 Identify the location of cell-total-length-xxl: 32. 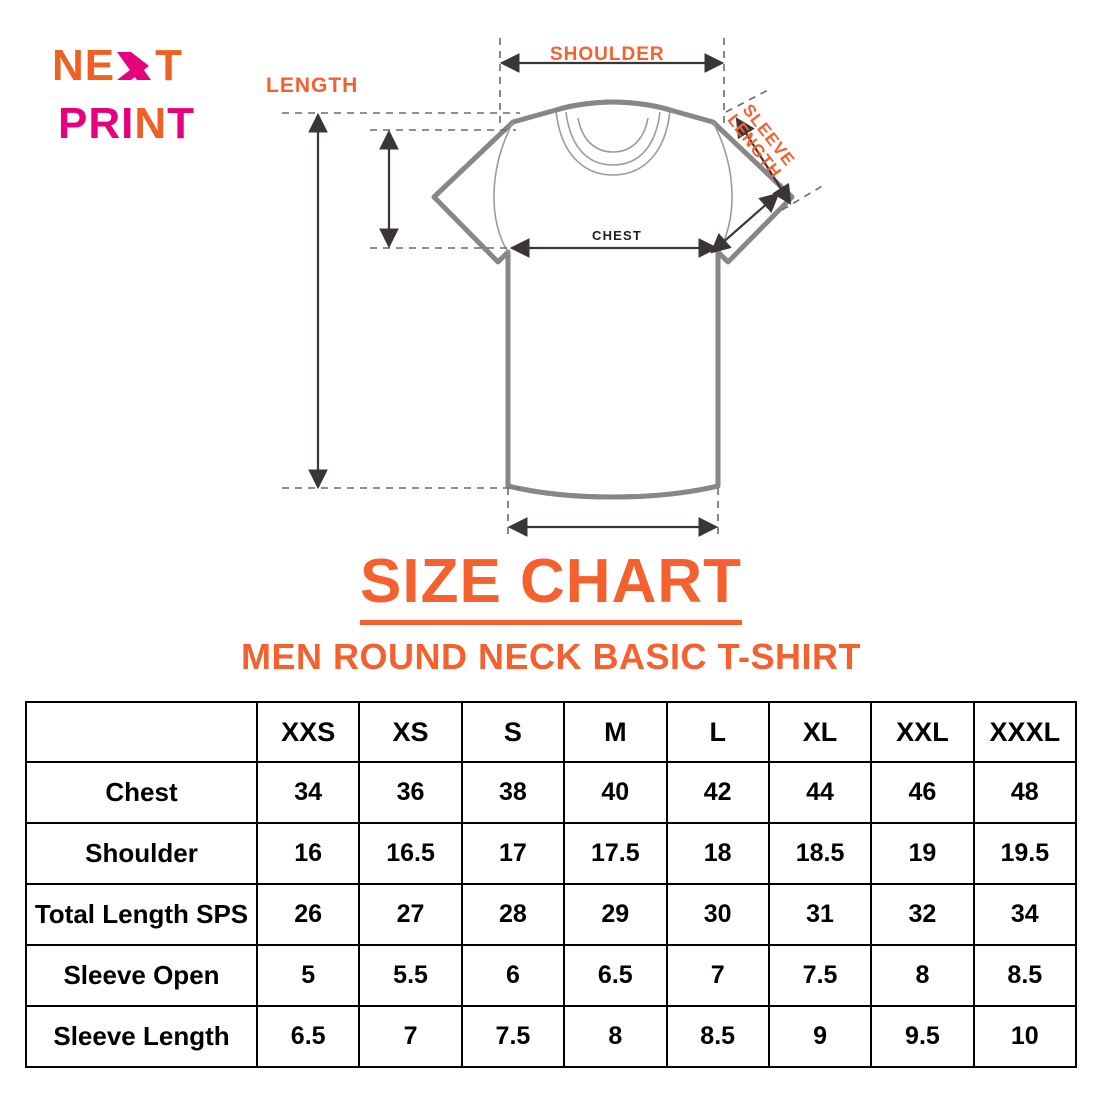
(922, 914).